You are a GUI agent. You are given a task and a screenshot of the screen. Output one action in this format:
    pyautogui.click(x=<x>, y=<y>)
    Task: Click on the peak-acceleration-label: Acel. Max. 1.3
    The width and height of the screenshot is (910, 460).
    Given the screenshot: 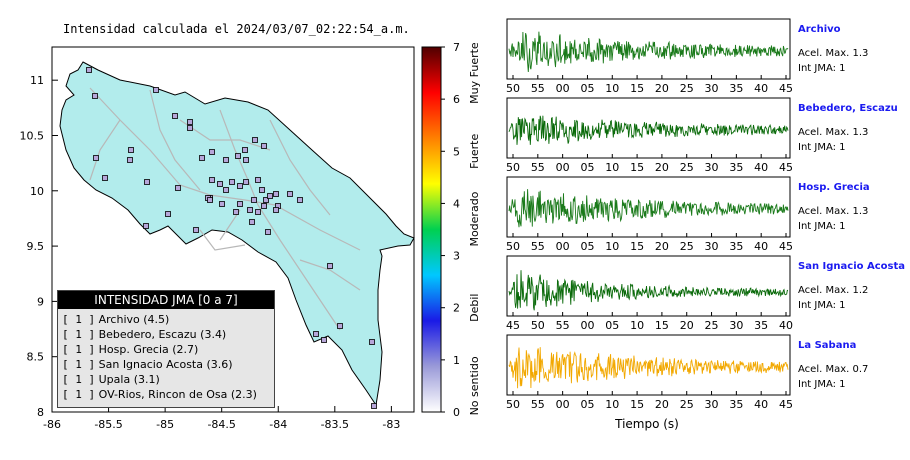 What is the action you would take?
    pyautogui.click(x=833, y=53)
    